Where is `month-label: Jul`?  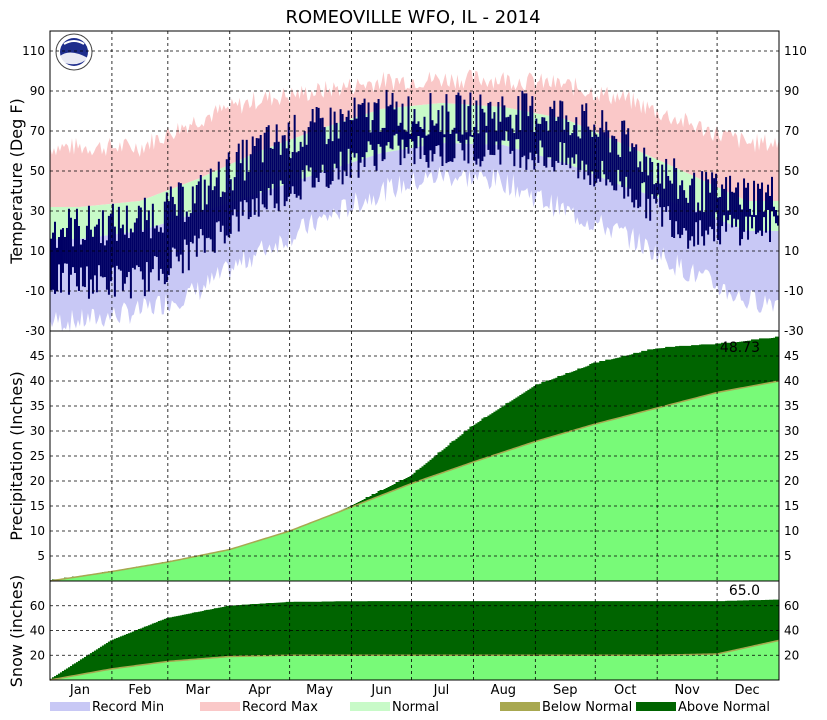 month-label: Jul is located at coordinates (441, 690).